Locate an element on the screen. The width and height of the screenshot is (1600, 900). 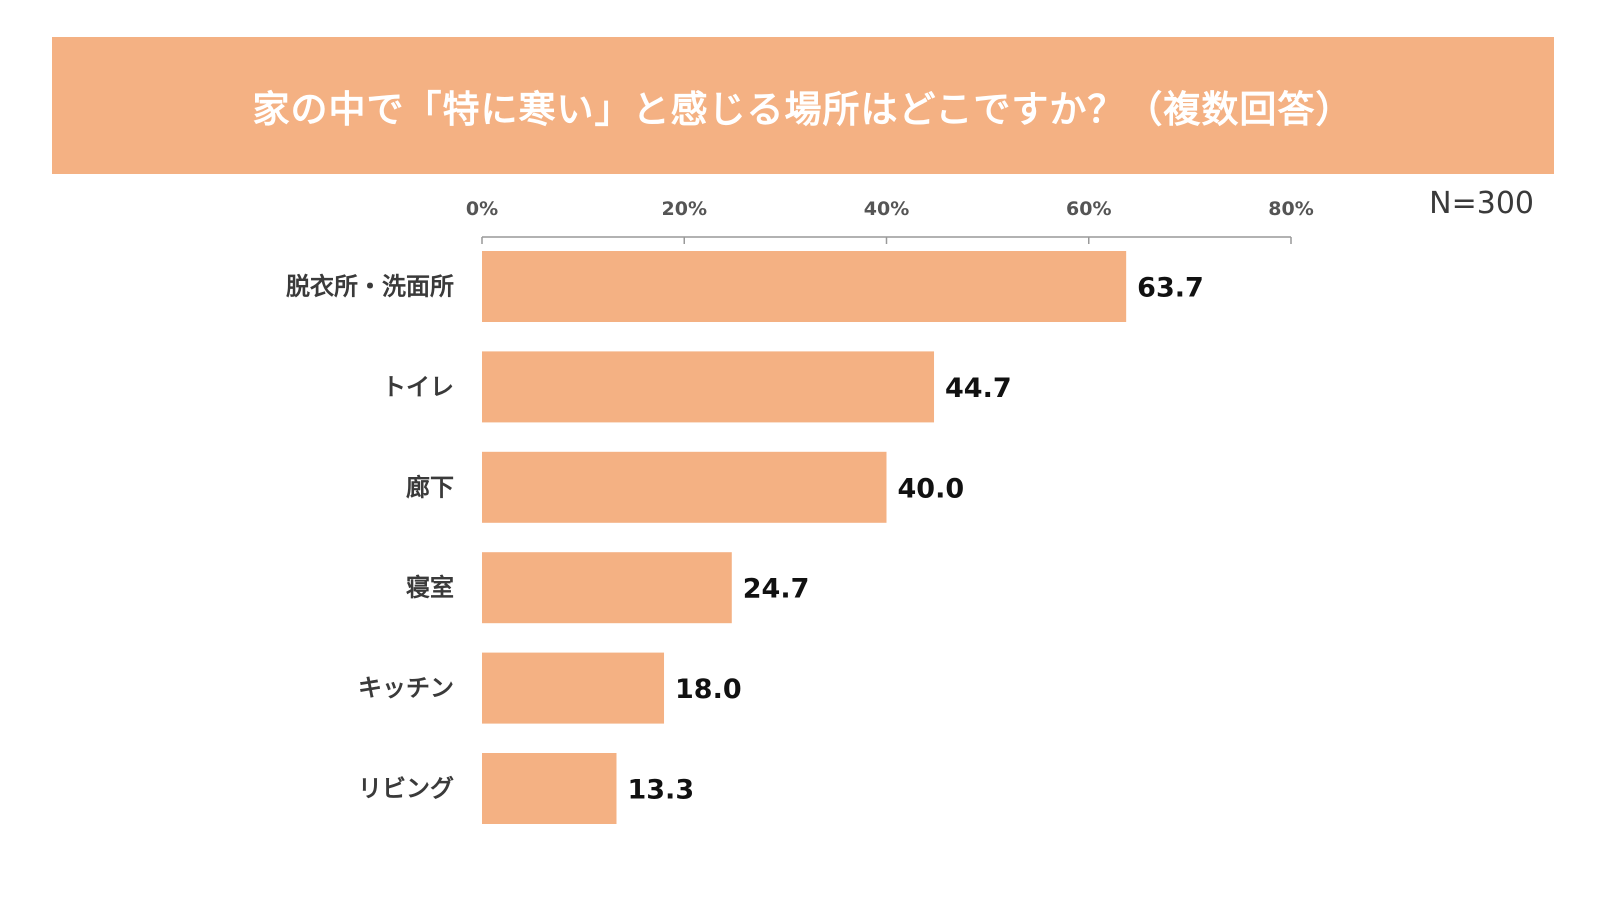
x-tick-label: 20% is located at coordinates (684, 209).